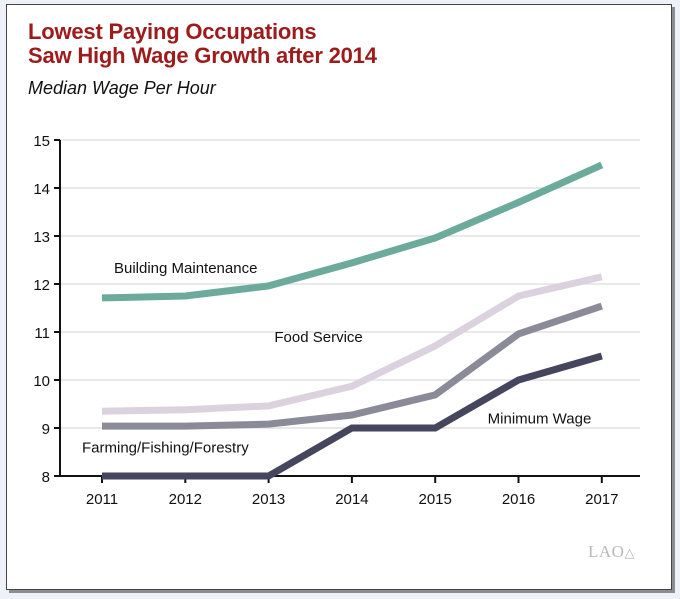 Image resolution: width=680 pixels, height=599 pixels. I want to click on y-tick-label: 9, so click(46, 429).